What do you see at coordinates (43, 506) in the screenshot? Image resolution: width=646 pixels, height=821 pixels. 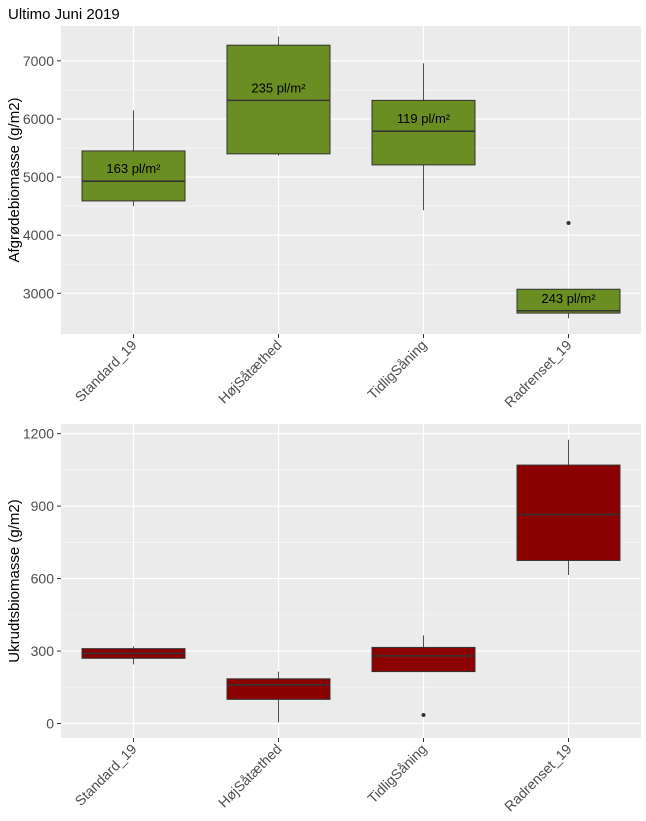 I see `y-tick-label: 900` at bounding box center [43, 506].